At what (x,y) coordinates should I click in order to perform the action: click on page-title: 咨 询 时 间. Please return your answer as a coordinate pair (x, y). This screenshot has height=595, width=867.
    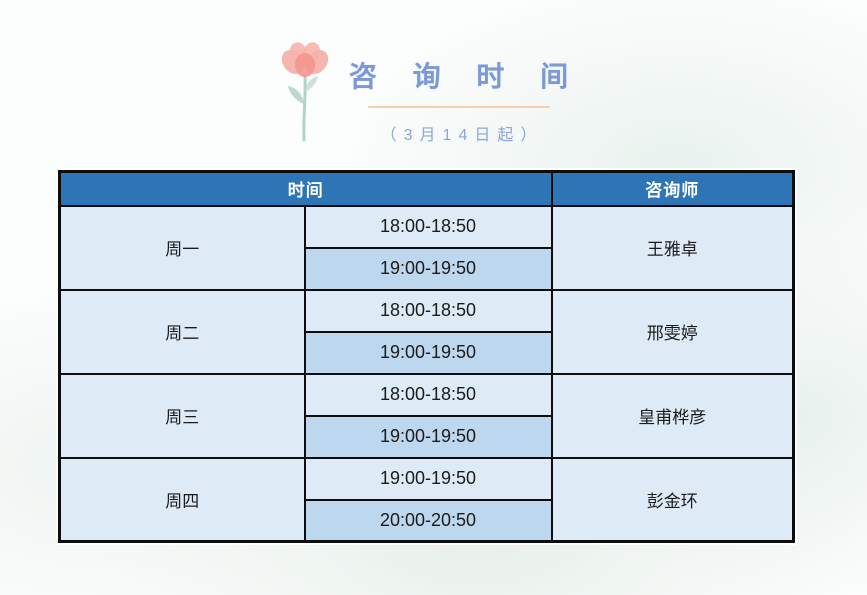
    Looking at the image, I should click on (465, 76).